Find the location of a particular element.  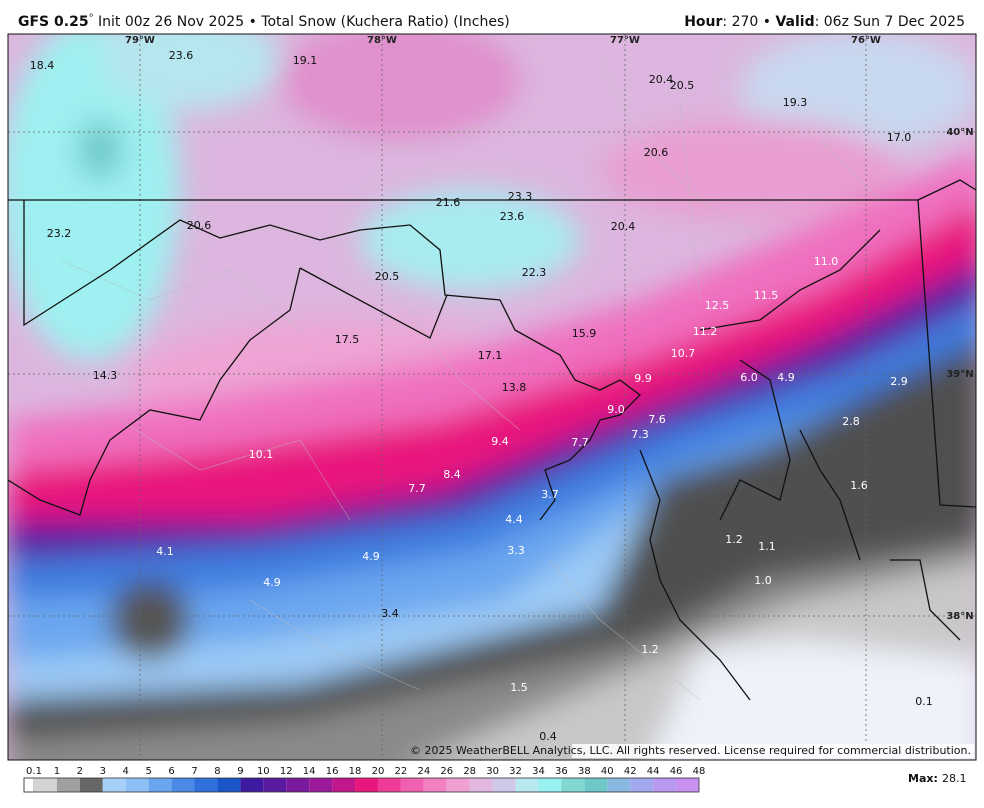

colorbar-label: 16 is located at coordinates (332, 771).